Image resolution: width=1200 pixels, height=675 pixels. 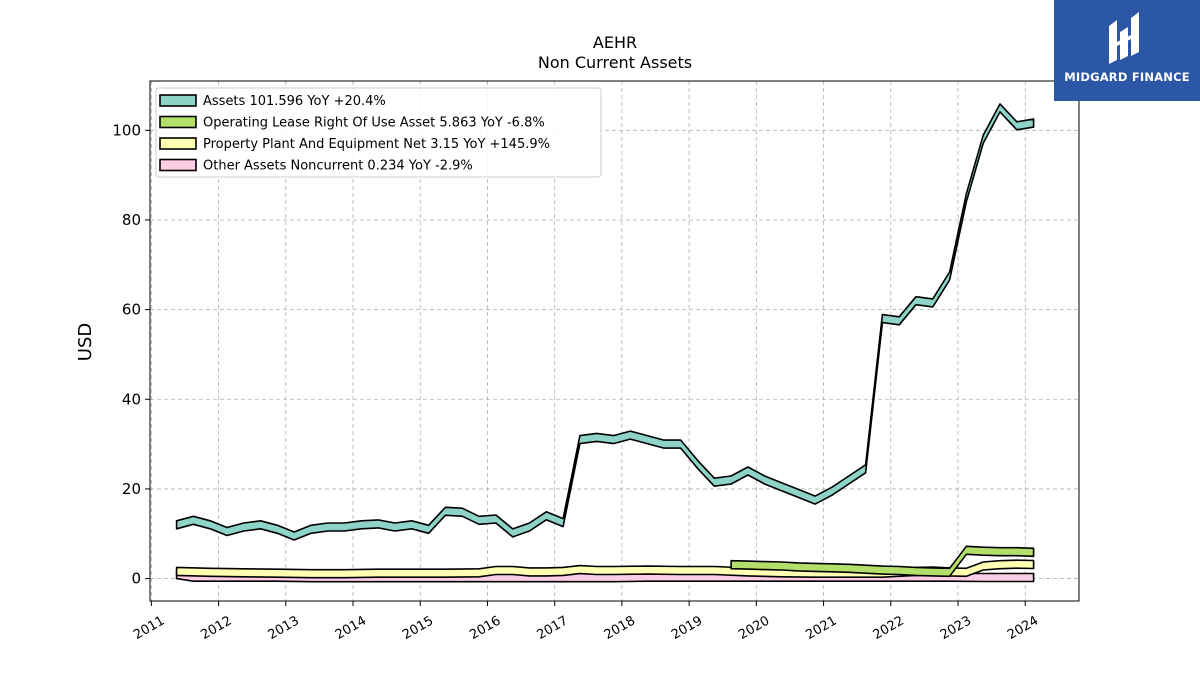 I want to click on y-axis-ticks: 0 20 40 60 80 100, so click(x=131, y=354).